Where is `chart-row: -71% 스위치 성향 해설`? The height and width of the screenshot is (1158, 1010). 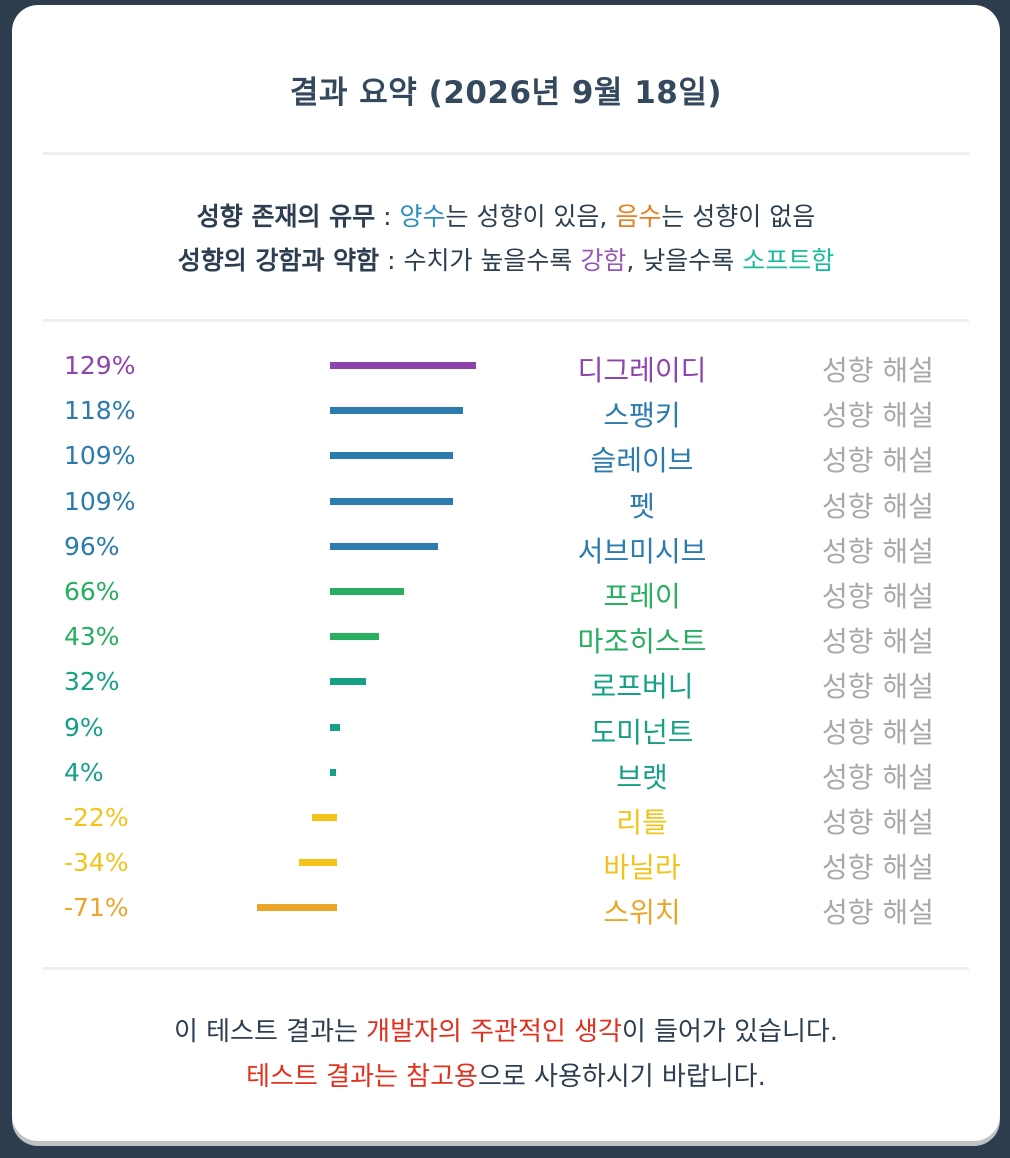
chart-row: -71% 스위치 성향 해설 is located at coordinates (506, 909).